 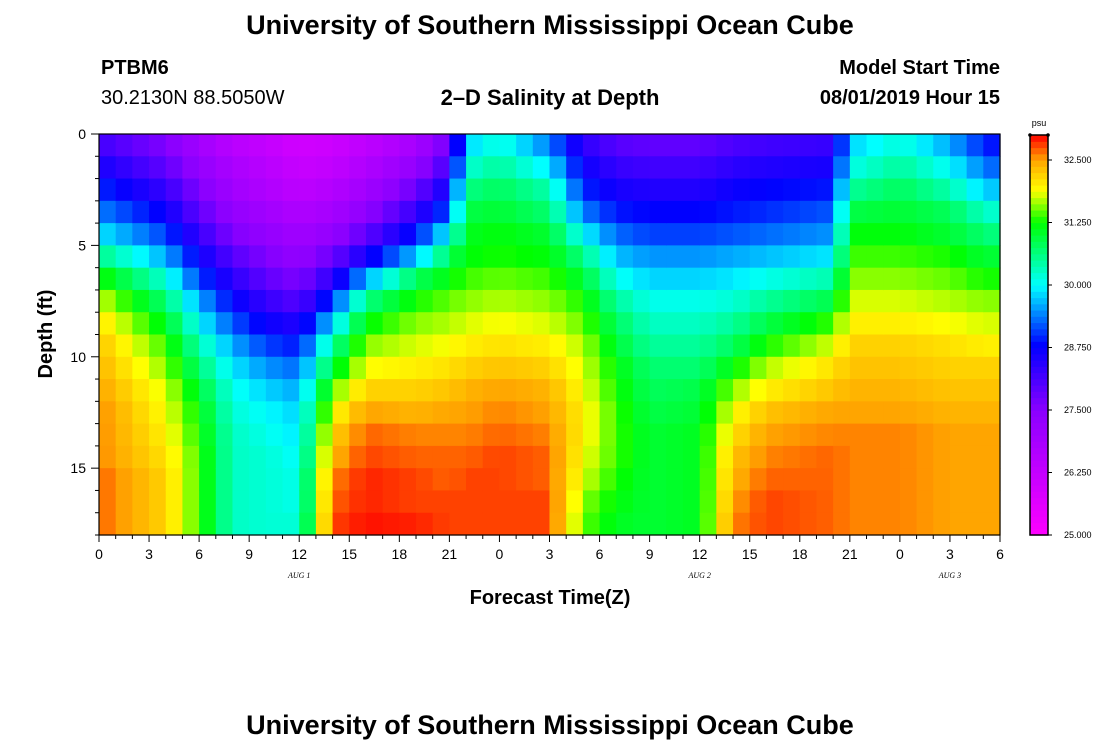 What do you see at coordinates (919, 68) in the screenshot?
I see `model-start-label: Model Start Time` at bounding box center [919, 68].